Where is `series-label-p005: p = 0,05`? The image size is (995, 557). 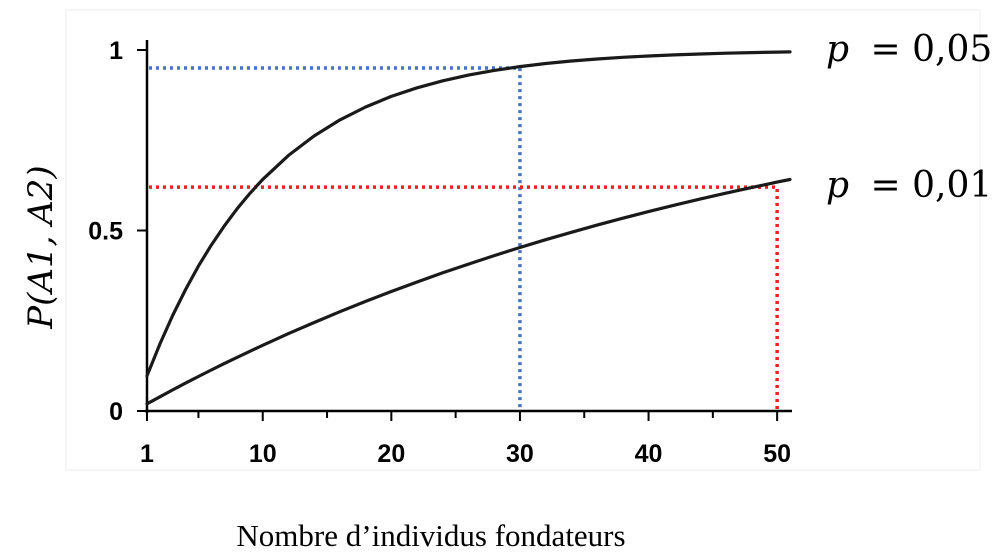
series-label-p005: p = 0,05 is located at coordinates (909, 49).